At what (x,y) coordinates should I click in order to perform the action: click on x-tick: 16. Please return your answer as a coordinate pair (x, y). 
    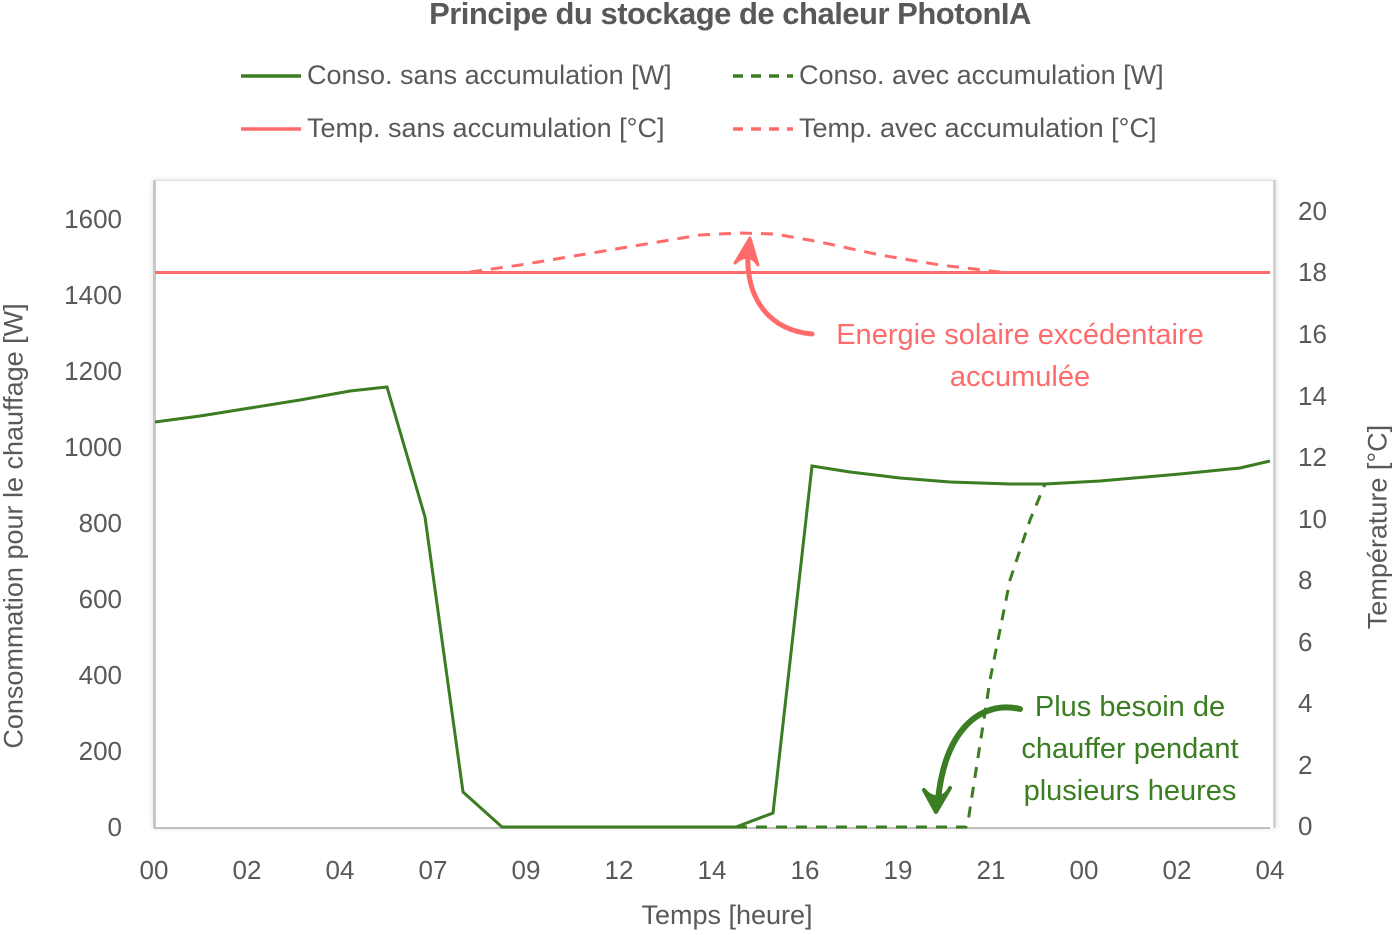
    Looking at the image, I should click on (805, 870).